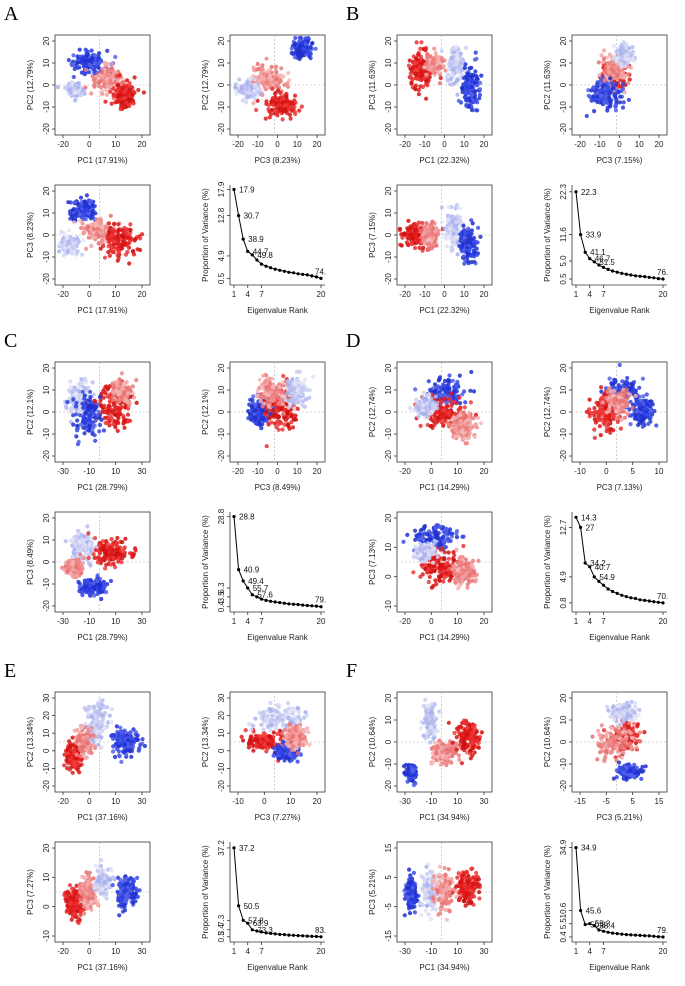 The width and height of the screenshot is (685, 986). What do you see at coordinates (46, 234) in the screenshot?
I see `y-tick-label: 0` at bounding box center [46, 234].